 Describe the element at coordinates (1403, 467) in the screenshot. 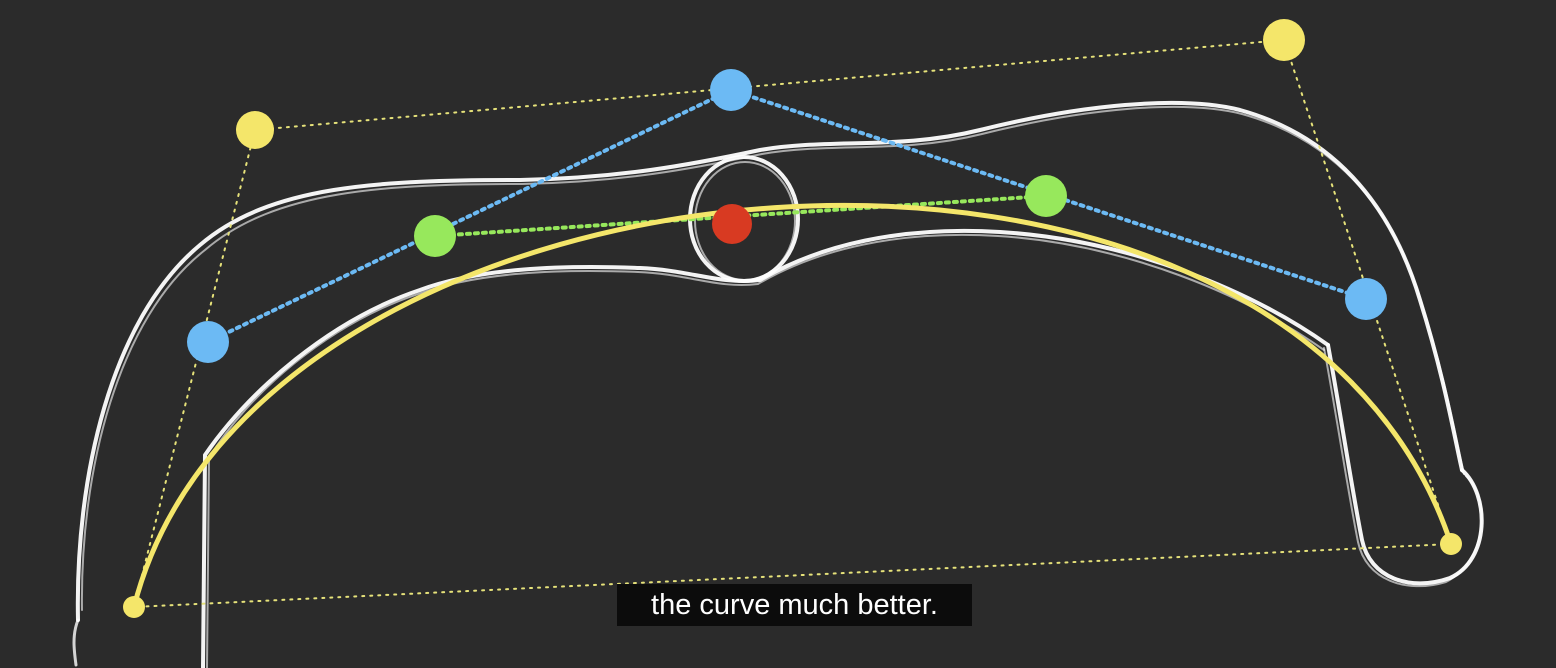

I see `sketch-right-hook-pass` at that location.